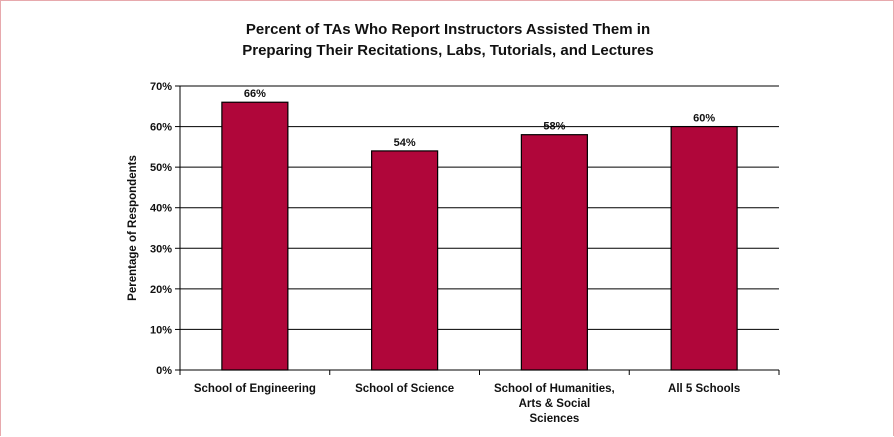 This screenshot has width=894, height=437. I want to click on y-tick-label: 20%, so click(161, 290).